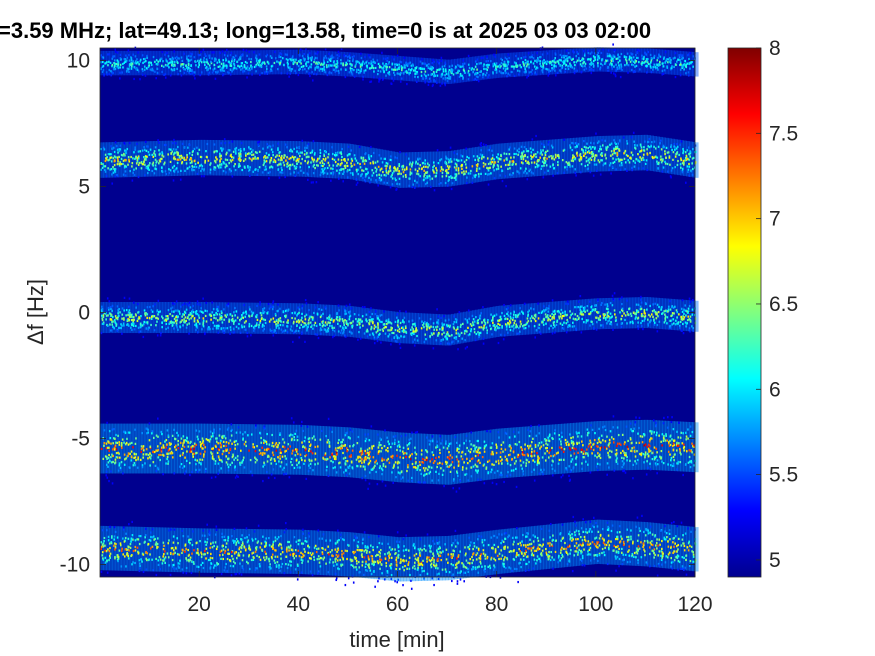  Describe the element at coordinates (198, 604) in the screenshot. I see `x-tick-label: 20` at that location.